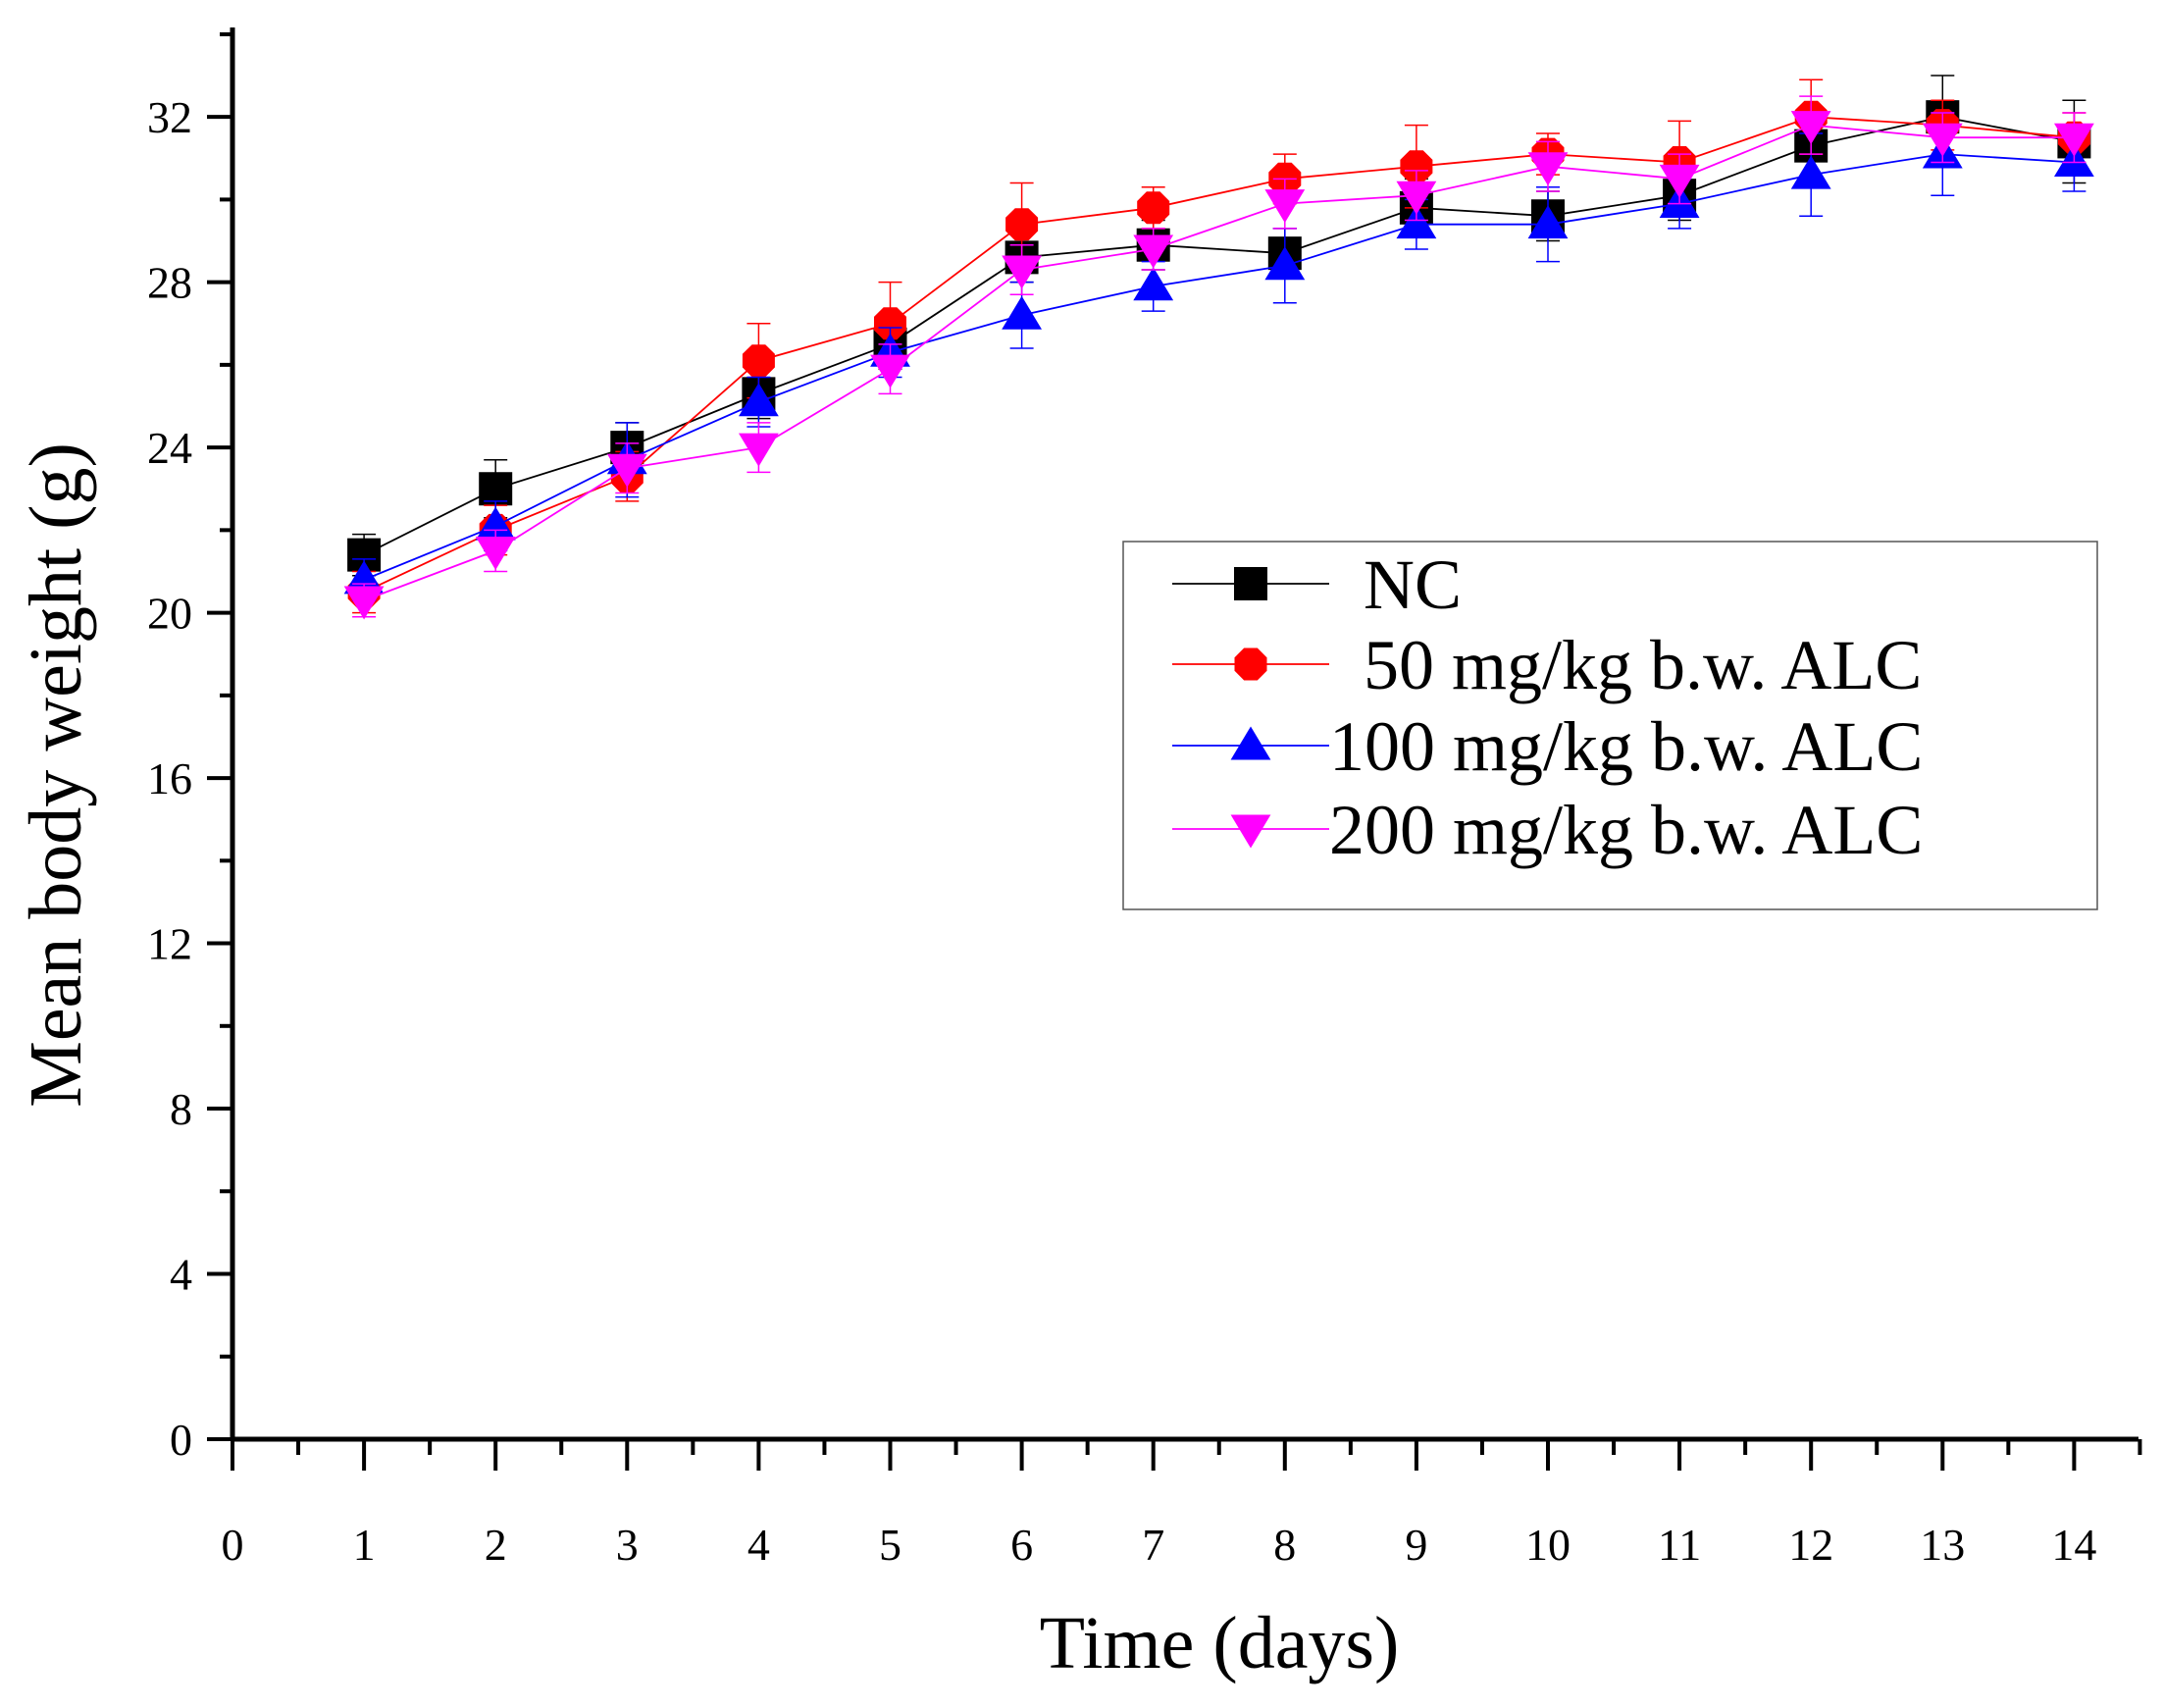 The height and width of the screenshot is (1708, 2163). What do you see at coordinates (1626, 746) in the screenshot?
I see `legend-label: 100 mg/kg b.w. ALC` at bounding box center [1626, 746].